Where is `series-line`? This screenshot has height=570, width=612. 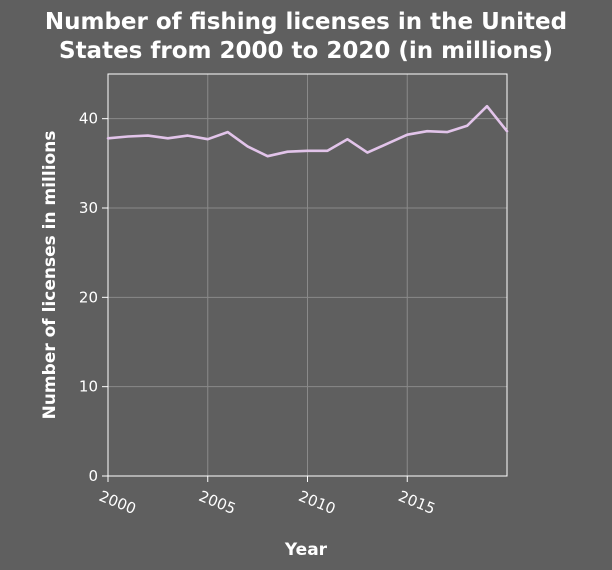 series-line is located at coordinates (307, 131).